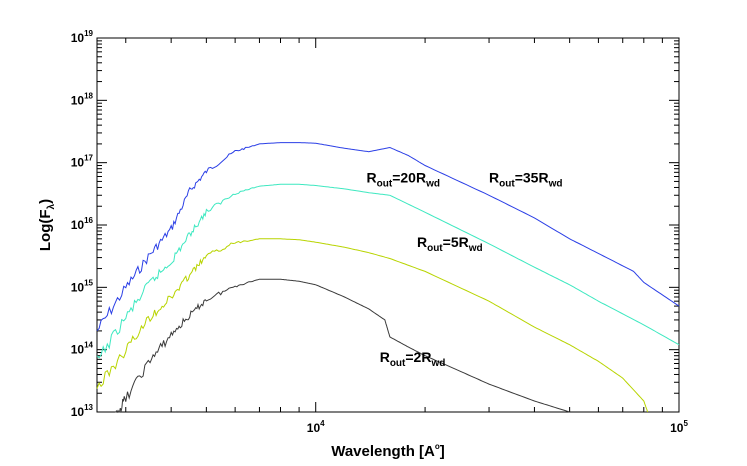  What do you see at coordinates (450, 244) in the screenshot?
I see `series-label-2: Rout=5Rwd` at bounding box center [450, 244].